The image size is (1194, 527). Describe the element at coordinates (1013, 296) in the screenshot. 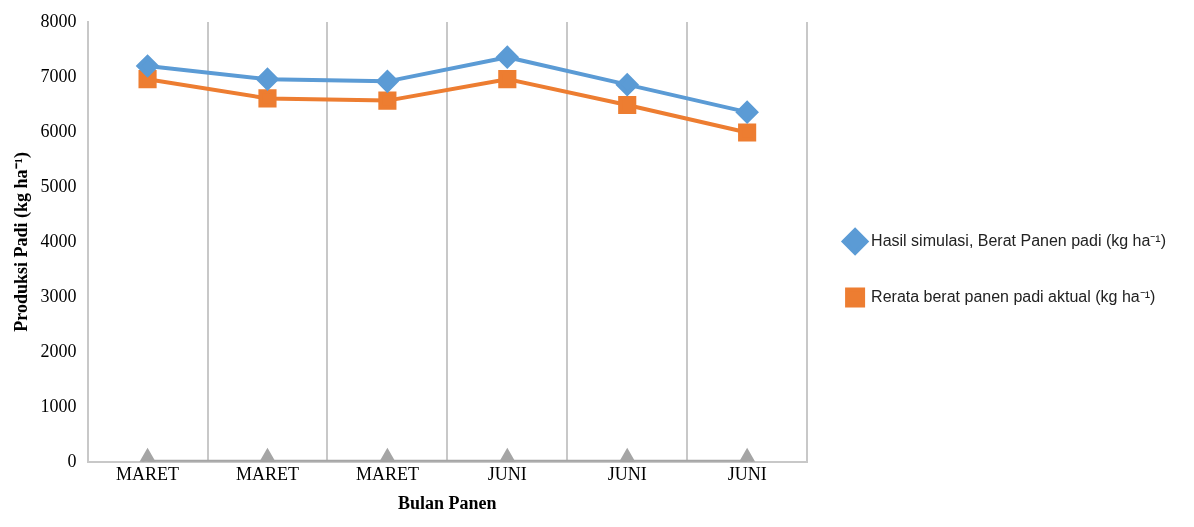

I see `legend-label: Rerata berat panen padi aktual (kg ha⁻¹)` at that location.